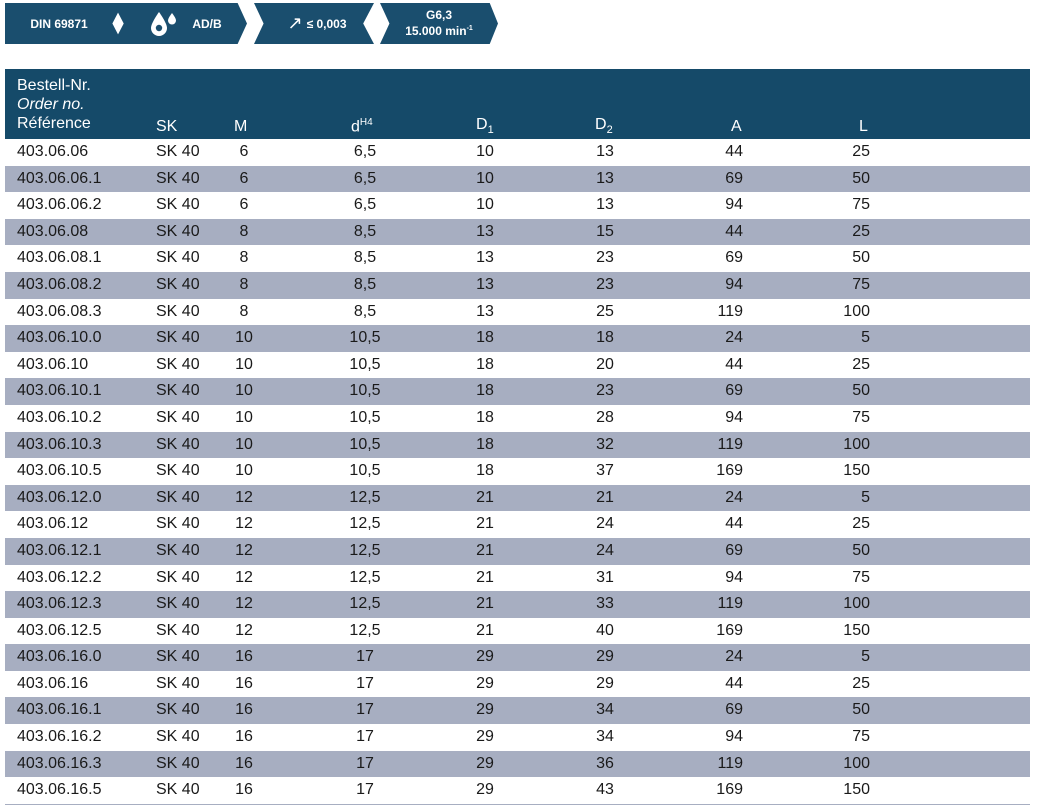  What do you see at coordinates (517, 498) in the screenshot?
I see `table-row: 403.06.12.0 SK 40 12 12,5 21 21 24 5` at bounding box center [517, 498].